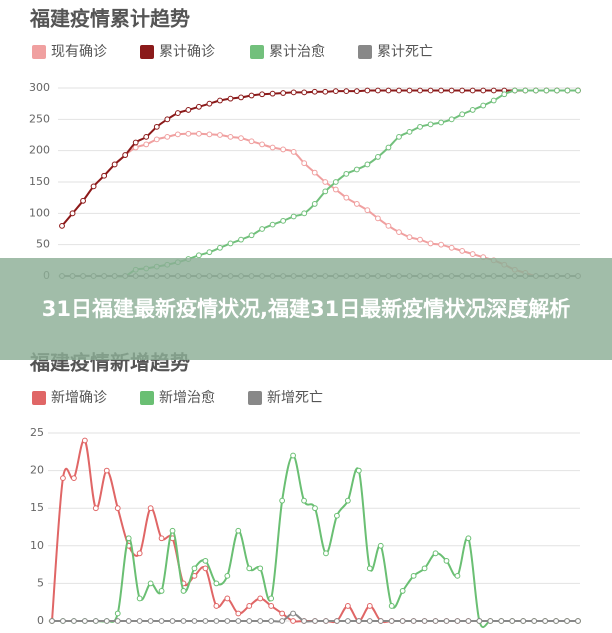 The height and width of the screenshot is (633, 612). What do you see at coordinates (297, 52) in the screenshot?
I see `legend-label: 累计治愈` at bounding box center [297, 52].